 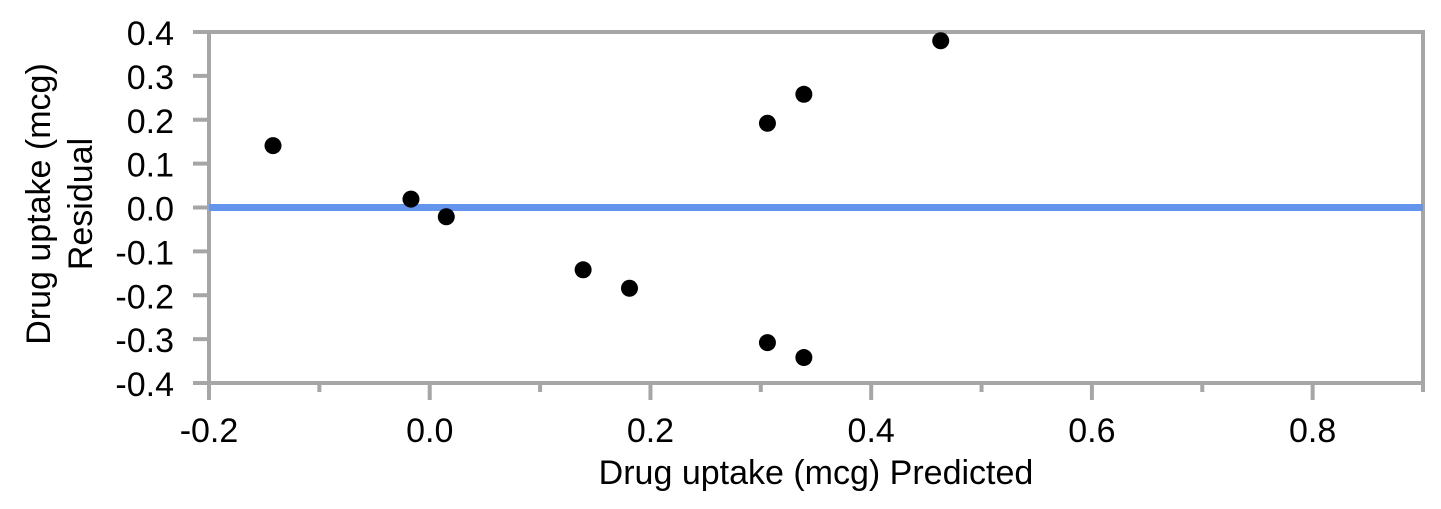 What do you see at coordinates (144, 253) in the screenshot?
I see `y-axis-tick-label: -0.1` at bounding box center [144, 253].